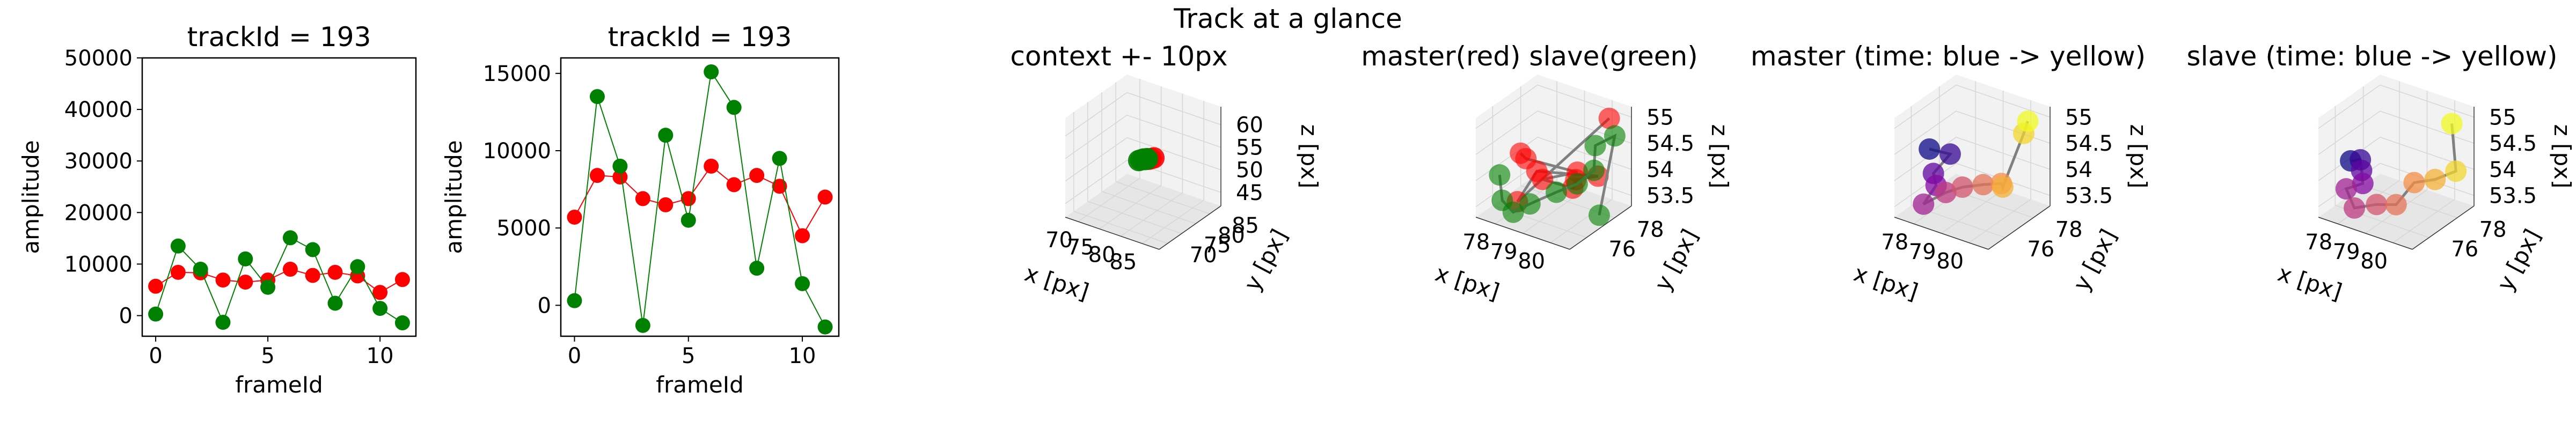  Describe the element at coordinates (1059, 240) in the screenshot. I see `x-tick-label: 70` at that location.